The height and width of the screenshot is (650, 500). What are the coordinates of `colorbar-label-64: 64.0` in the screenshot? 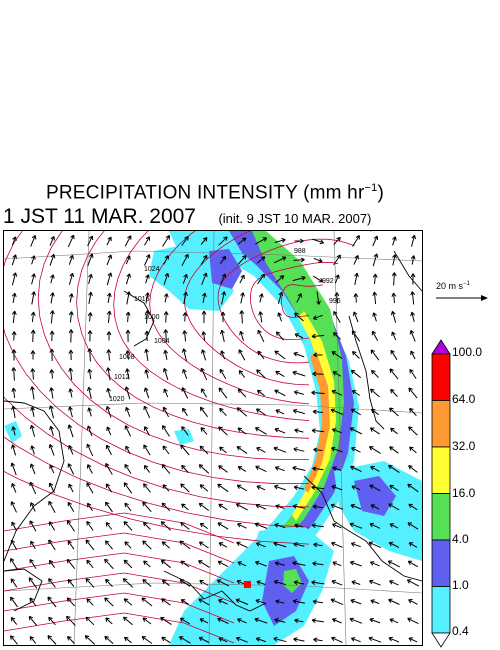 It's located at (464, 399).